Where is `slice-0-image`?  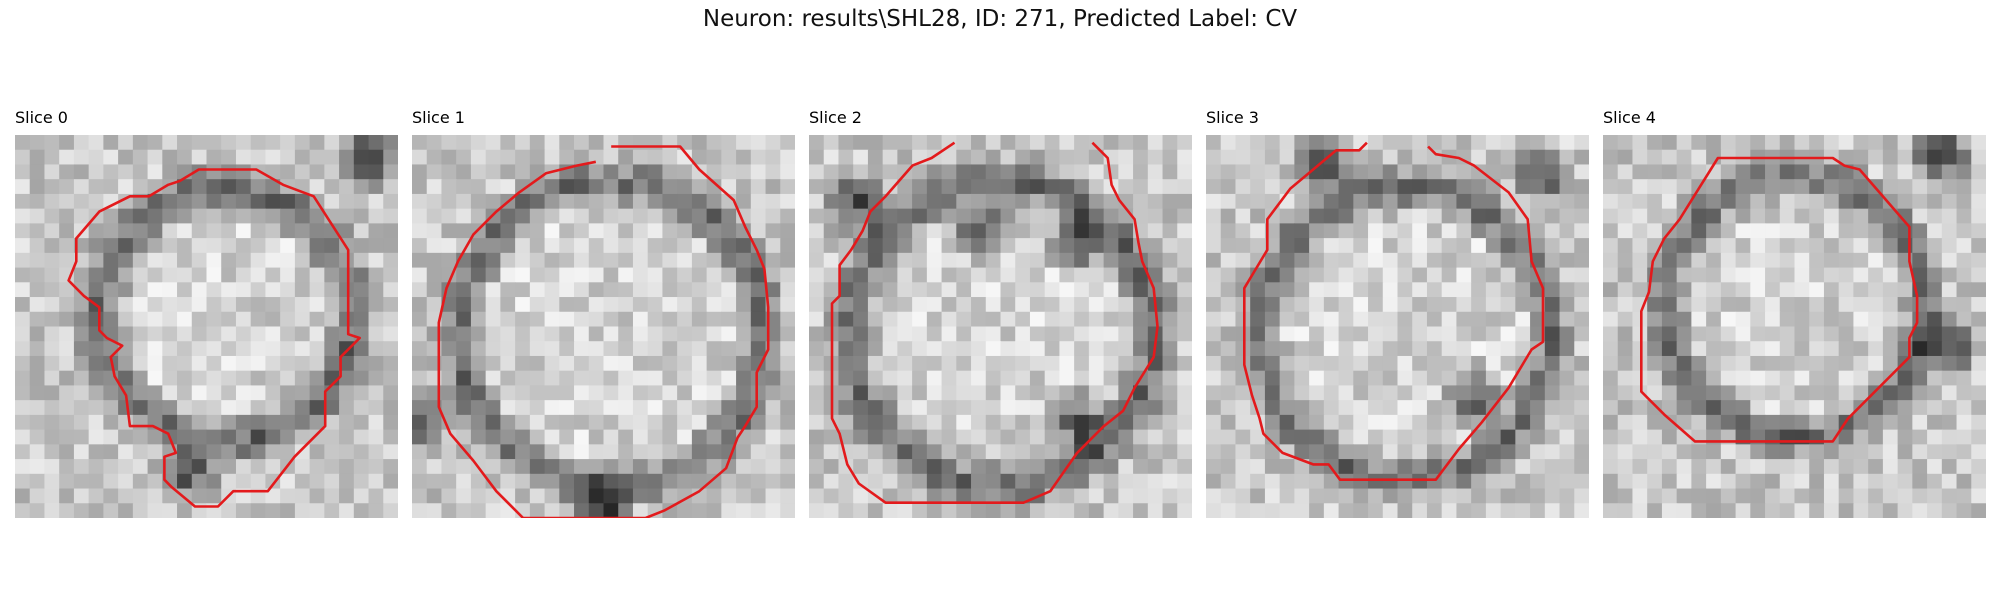 slice-0-image is located at coordinates (206, 326).